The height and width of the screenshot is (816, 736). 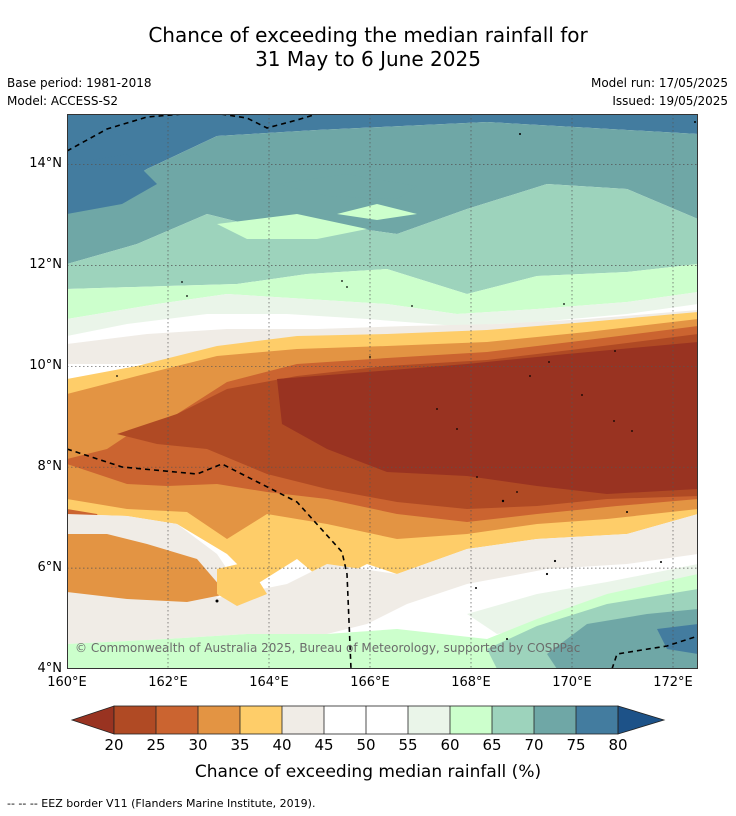 What do you see at coordinates (370, 682) in the screenshot?
I see `lon-tick-166E: 166°E` at bounding box center [370, 682].